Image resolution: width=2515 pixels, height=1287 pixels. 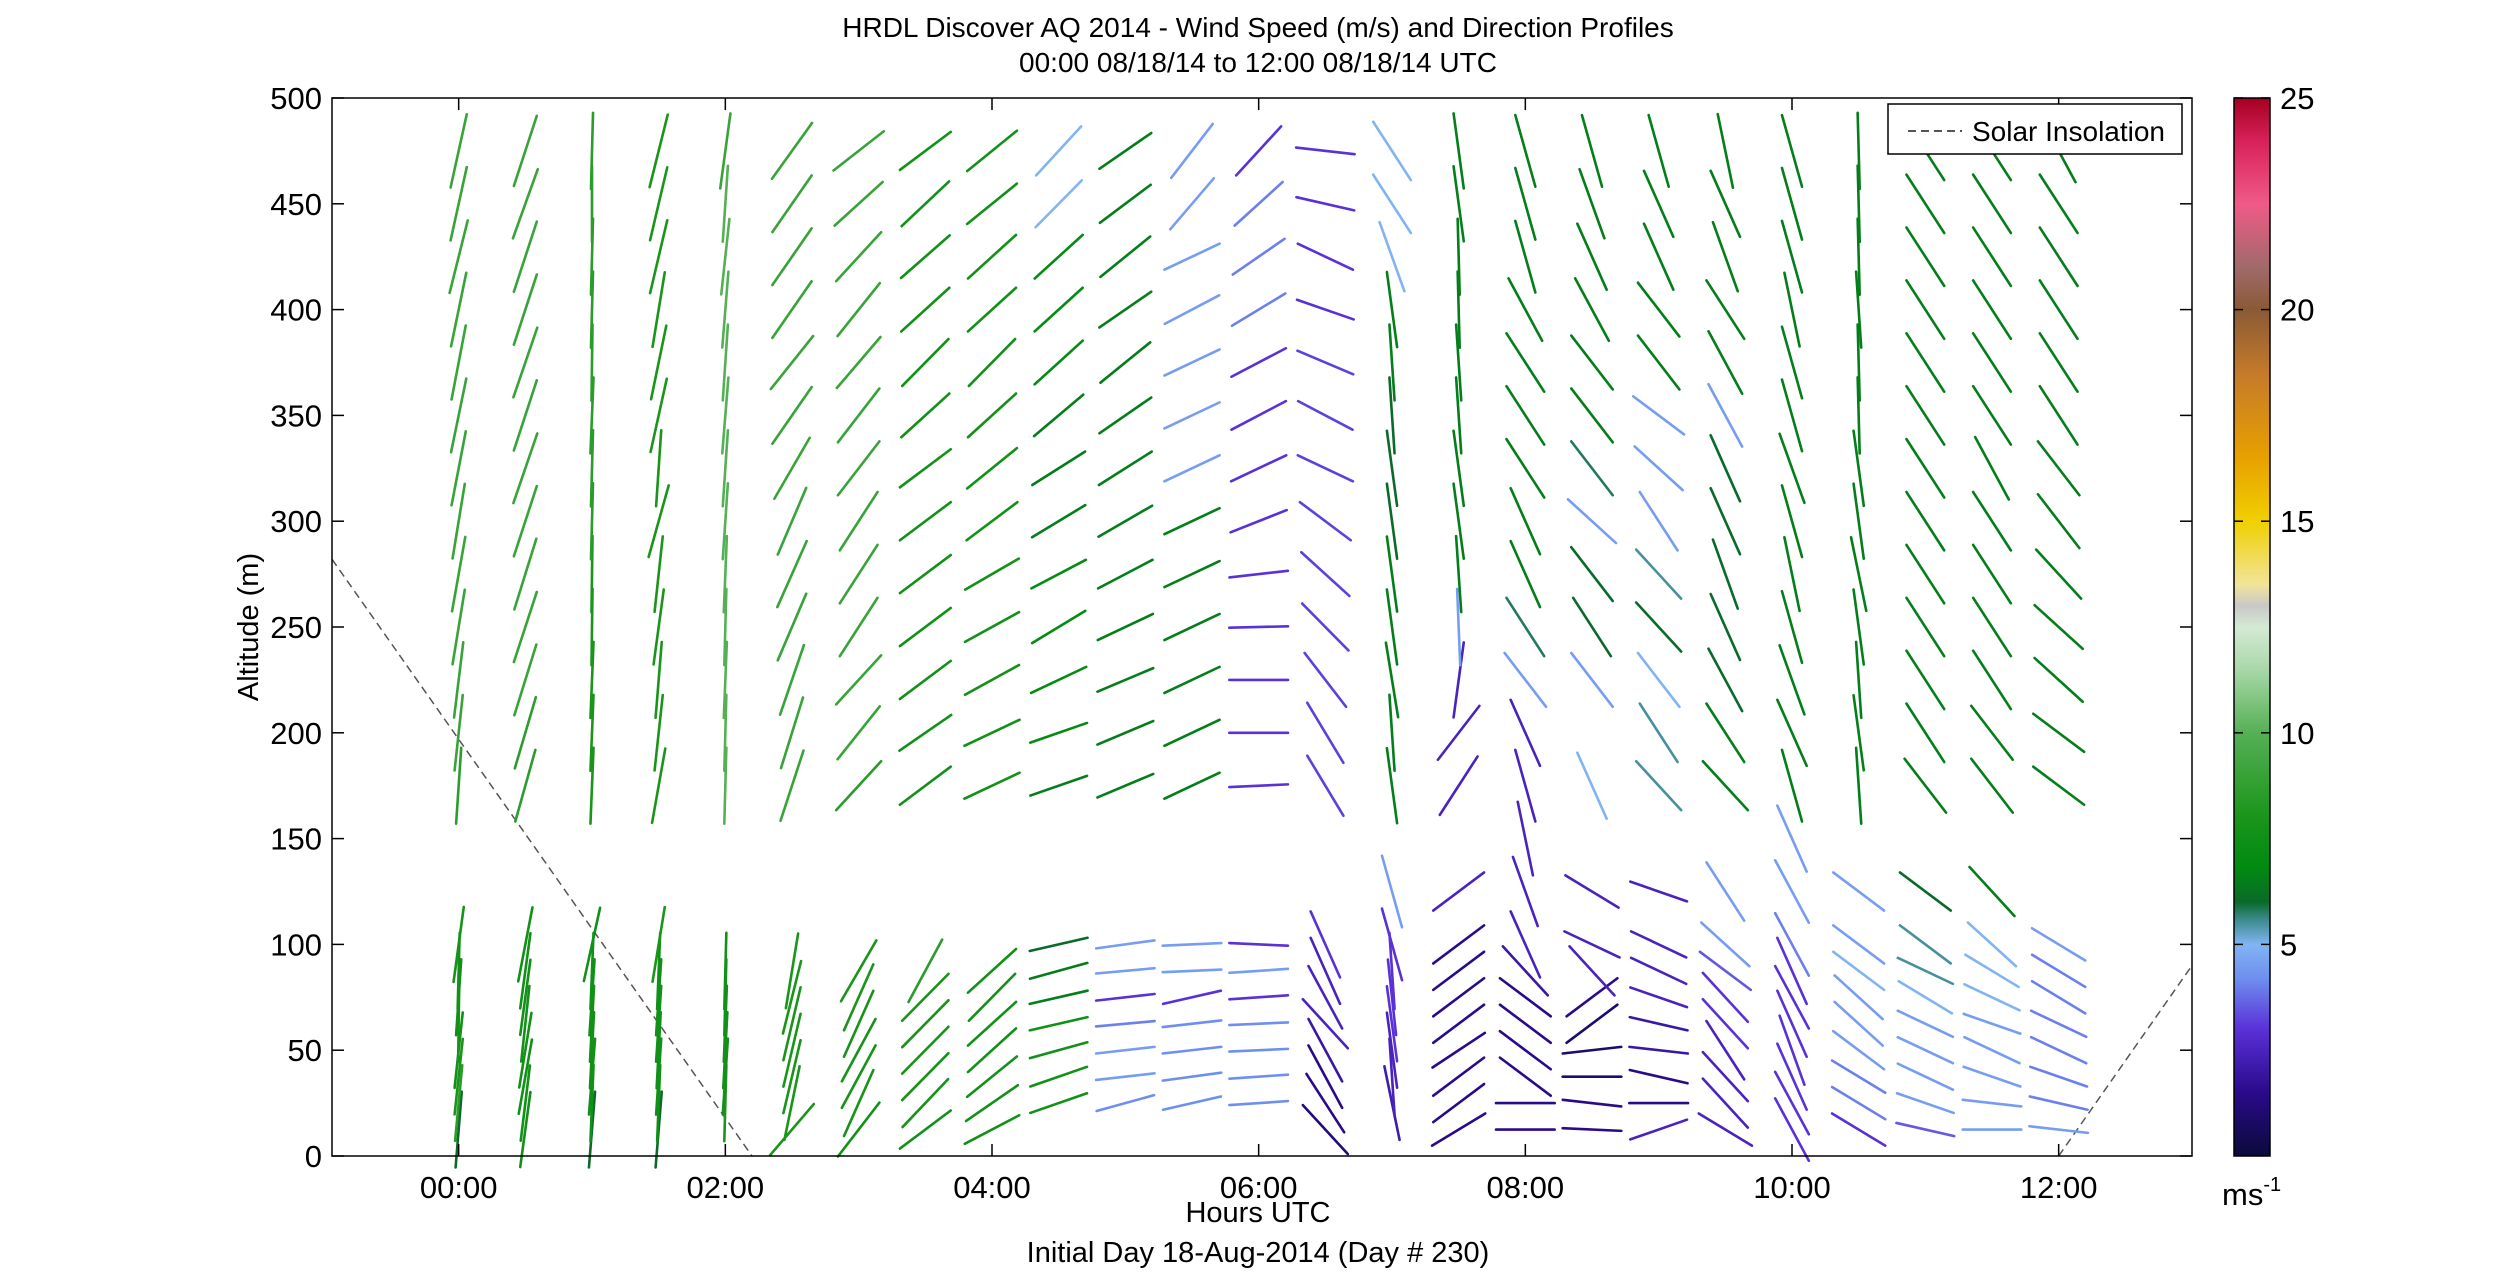 What do you see at coordinates (249, 627) in the screenshot?
I see `y-axis-label: Altitude (m)` at bounding box center [249, 627].